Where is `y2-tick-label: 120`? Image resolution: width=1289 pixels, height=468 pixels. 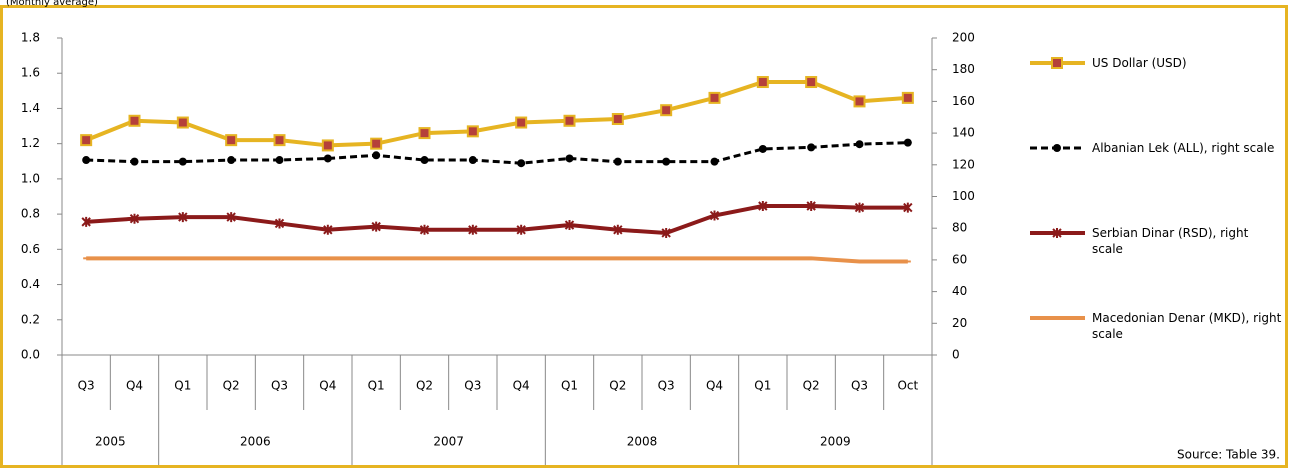 y2-tick-label: 120 is located at coordinates (963, 164).